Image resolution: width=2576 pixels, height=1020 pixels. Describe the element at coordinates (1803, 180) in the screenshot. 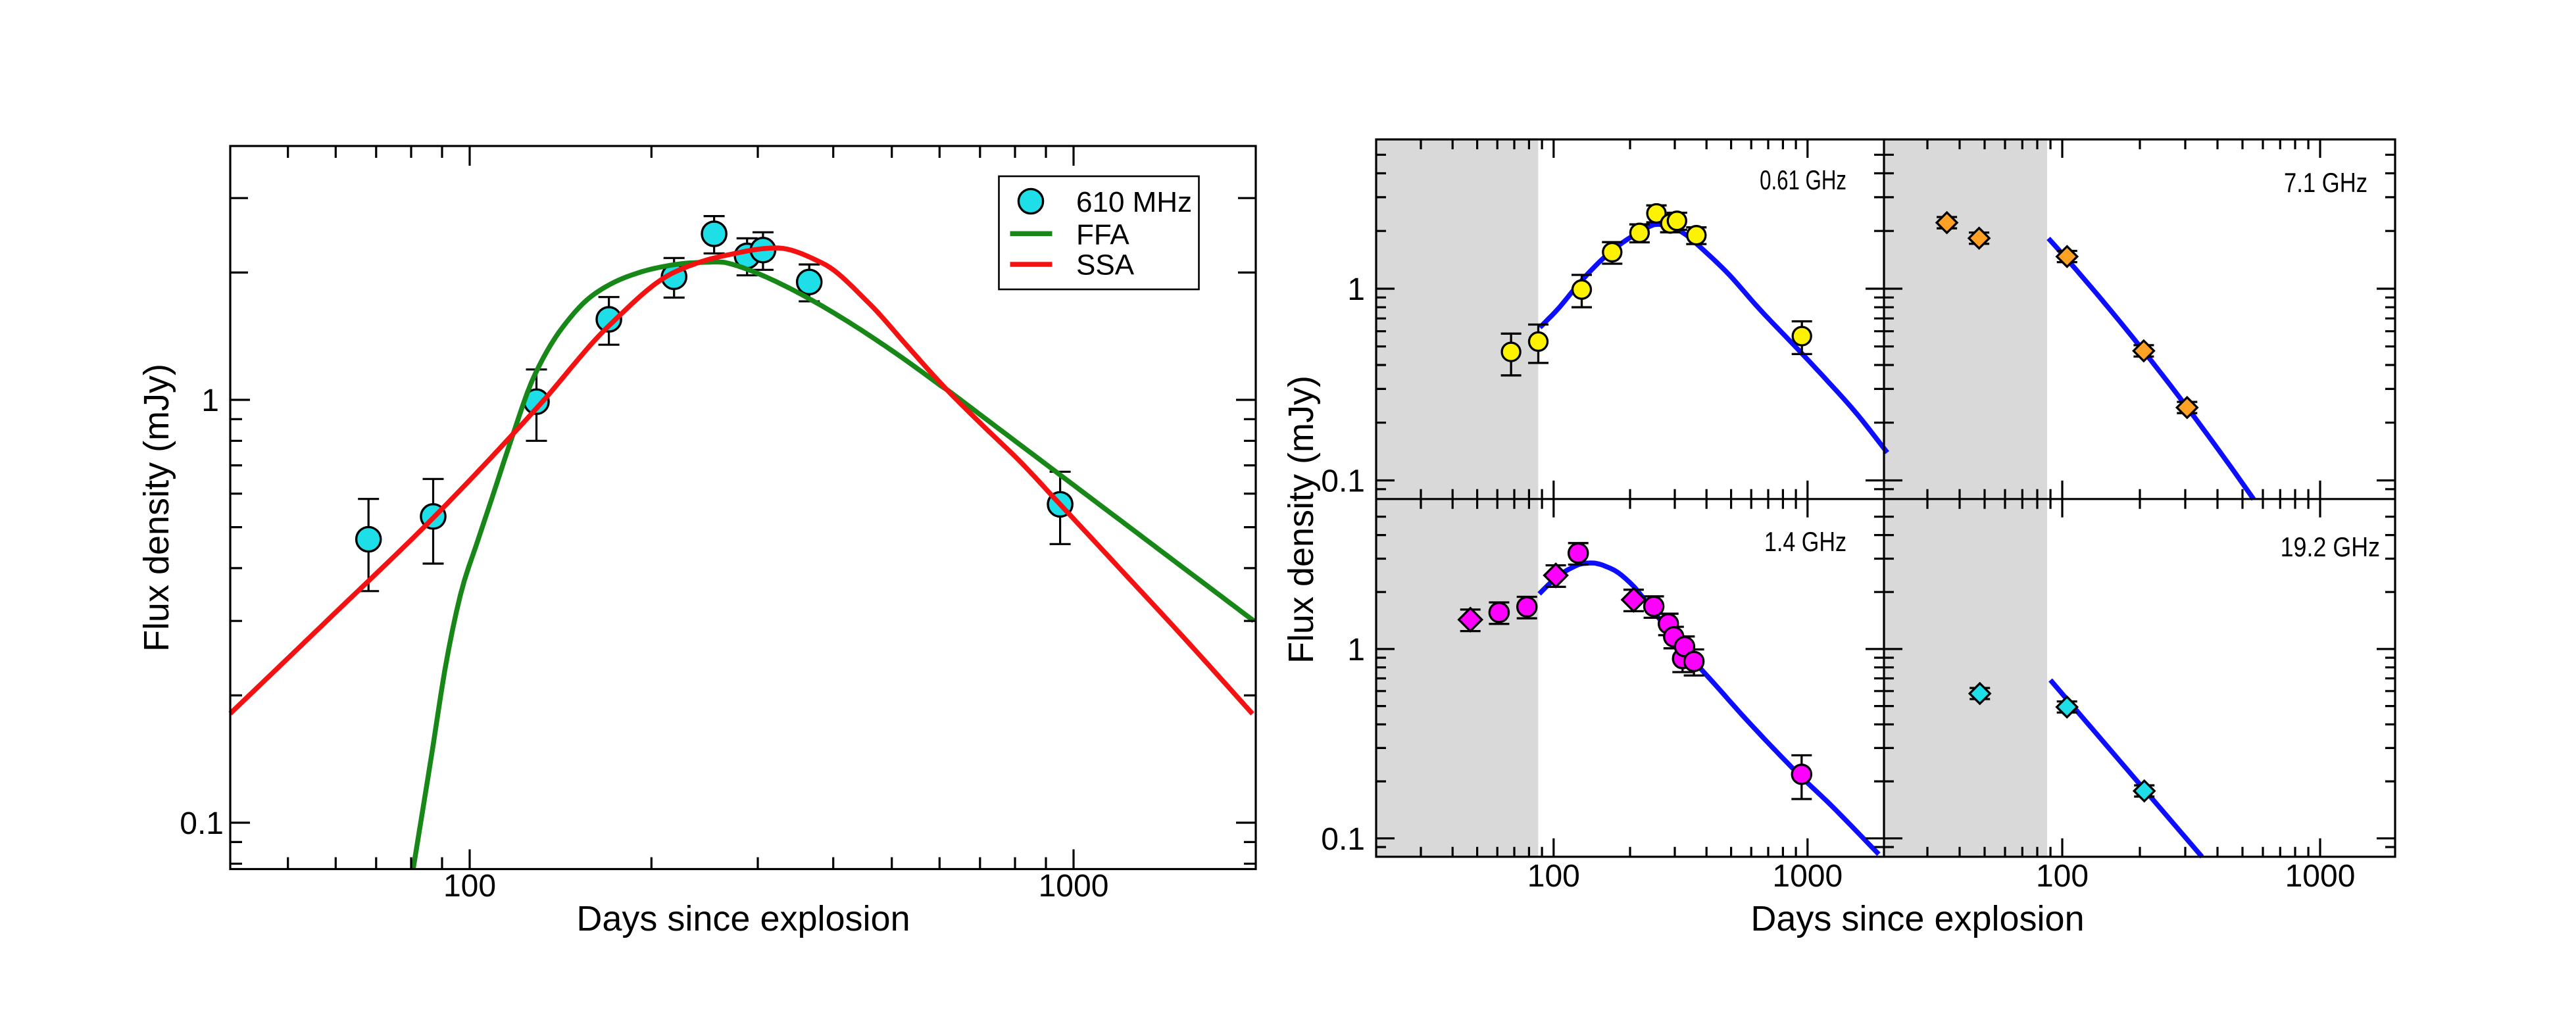

I see `svg-text: 0.61 GHz` at that location.